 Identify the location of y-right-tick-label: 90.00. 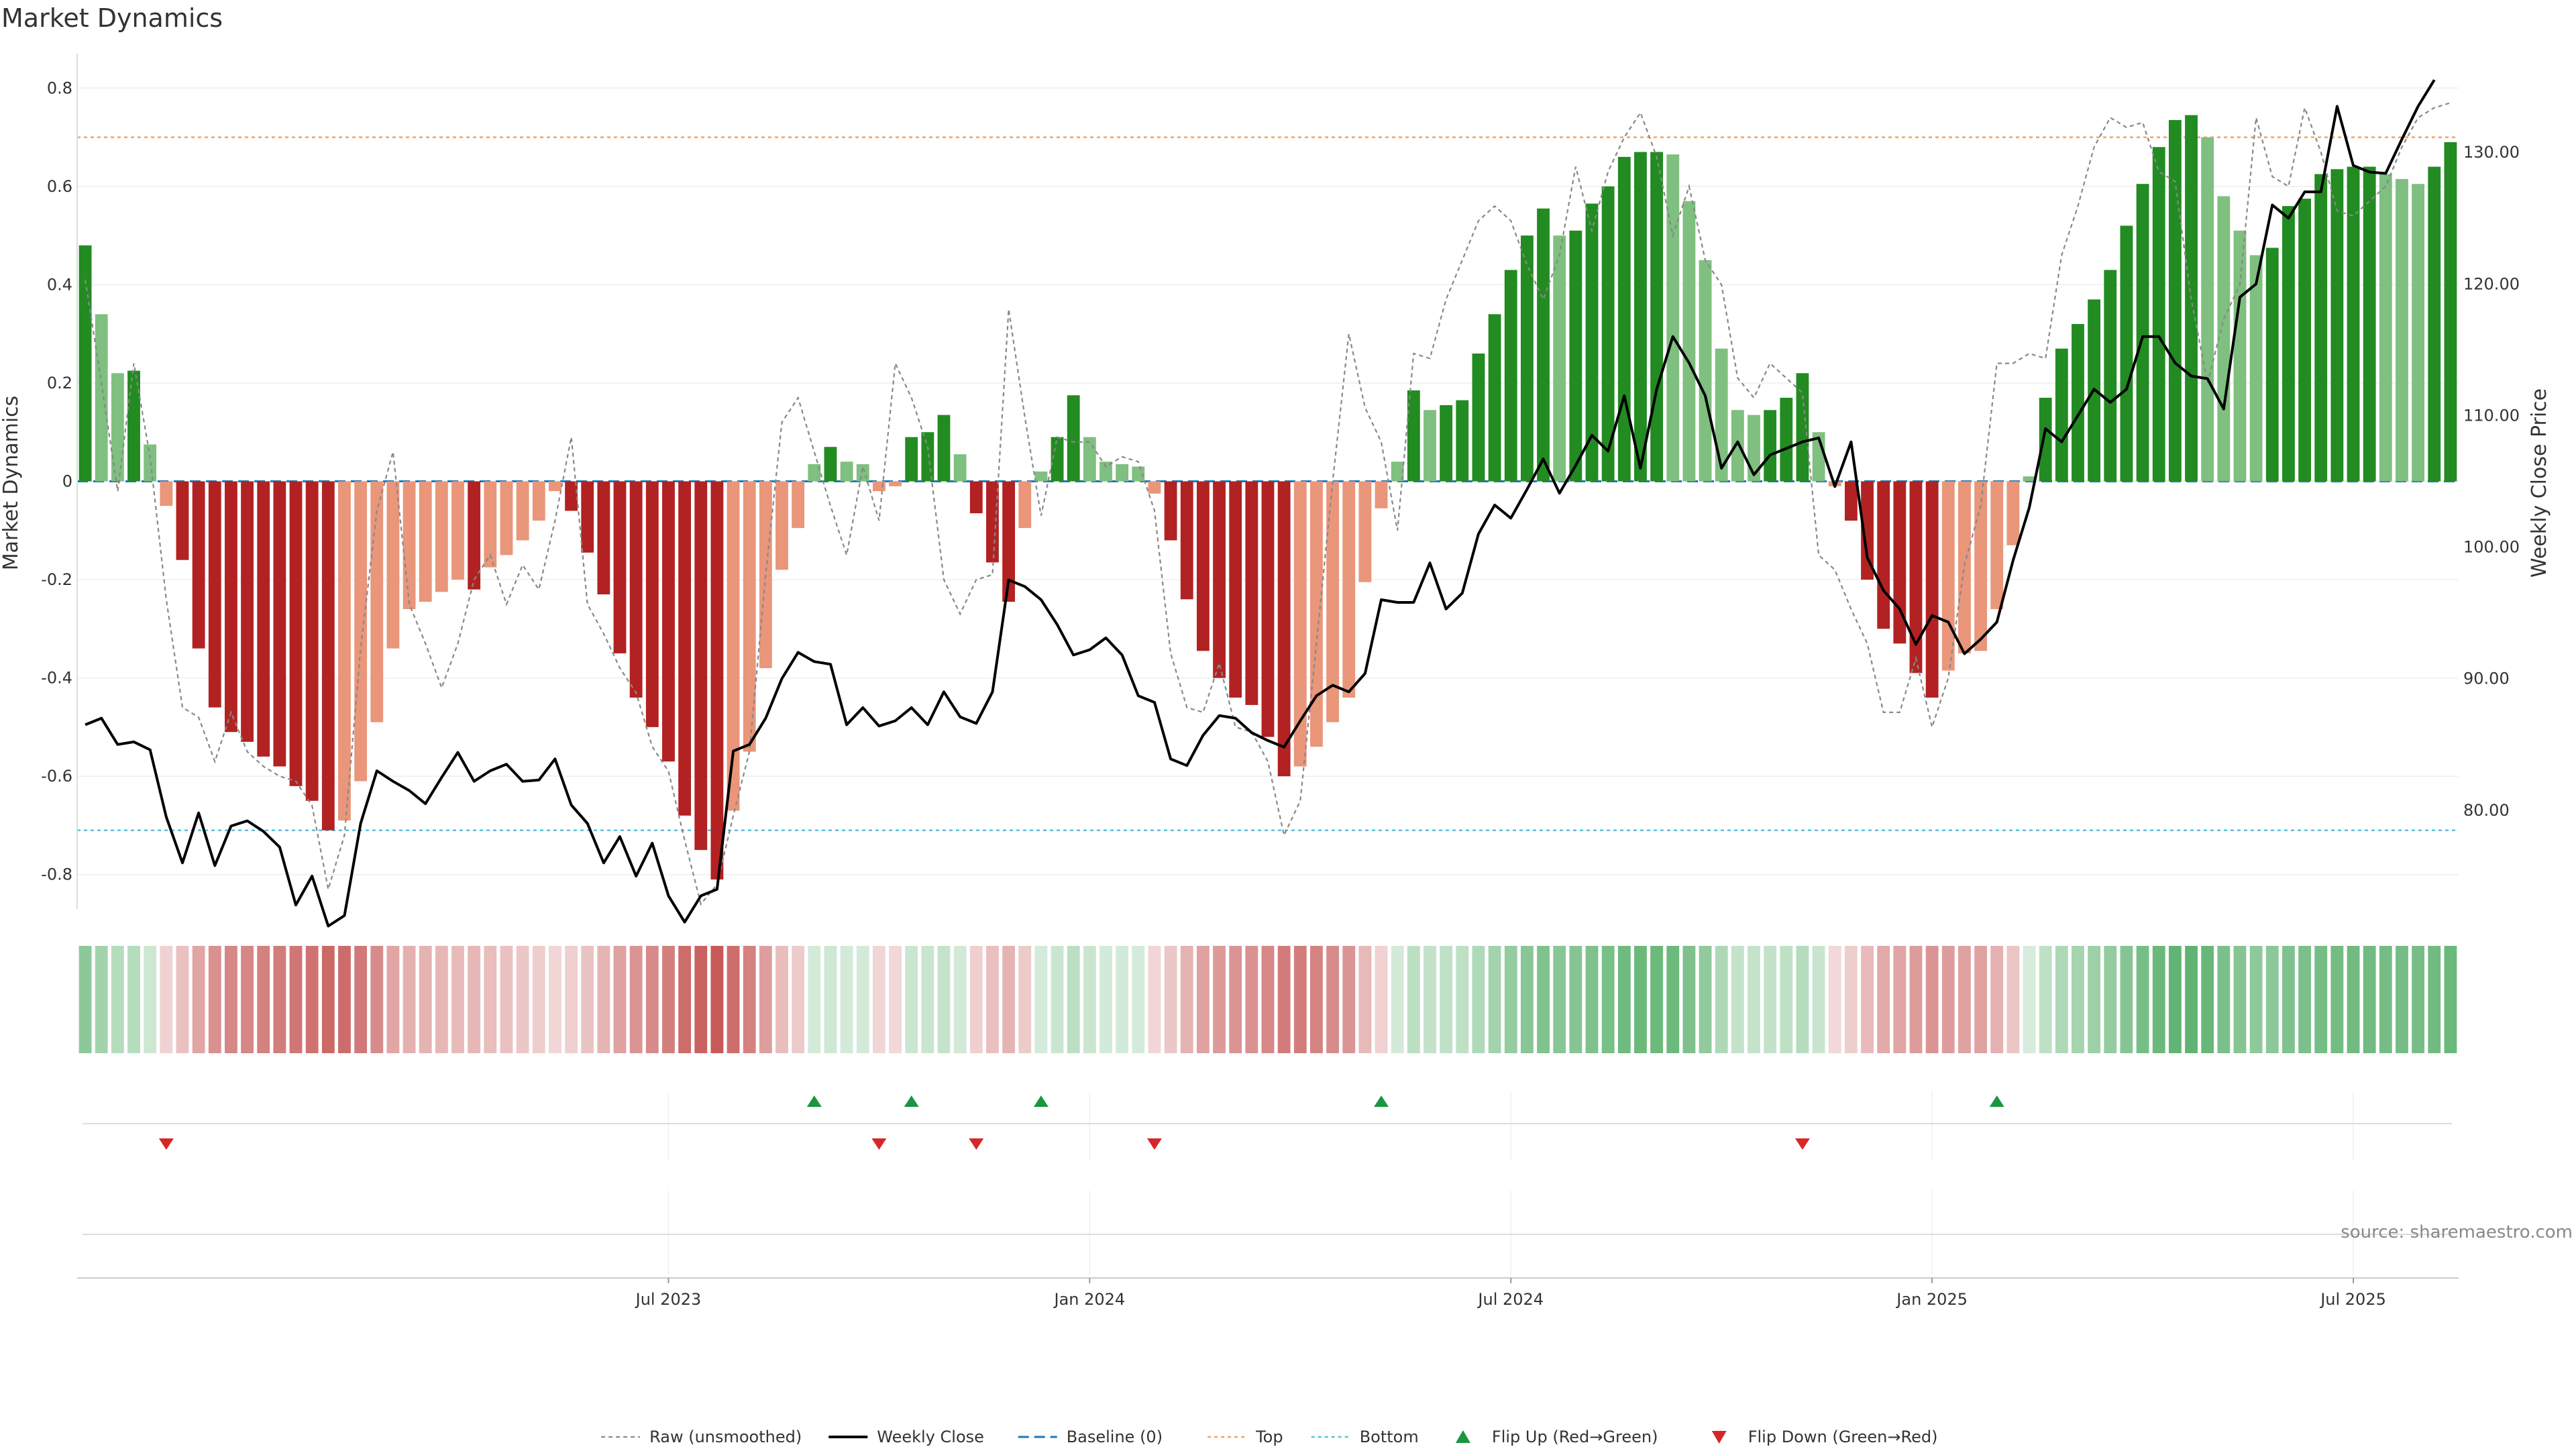
(2486, 678).